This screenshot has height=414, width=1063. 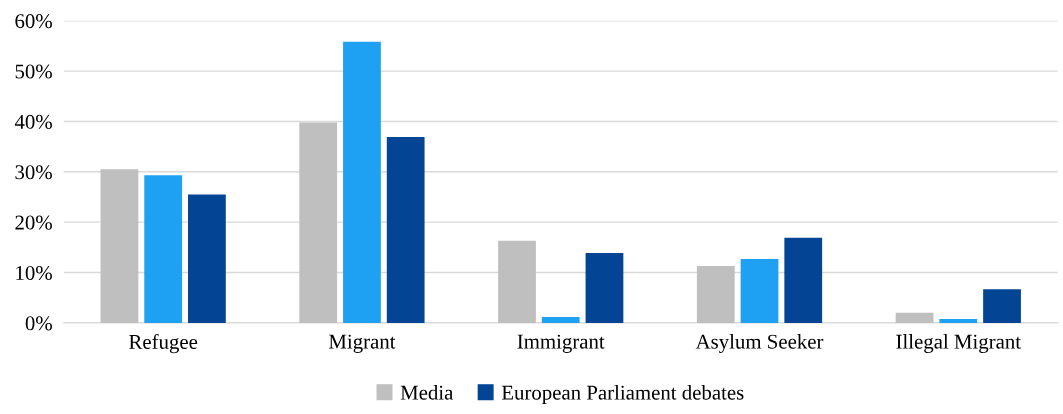 I want to click on y-tick-label: 50%, so click(x=33, y=71).